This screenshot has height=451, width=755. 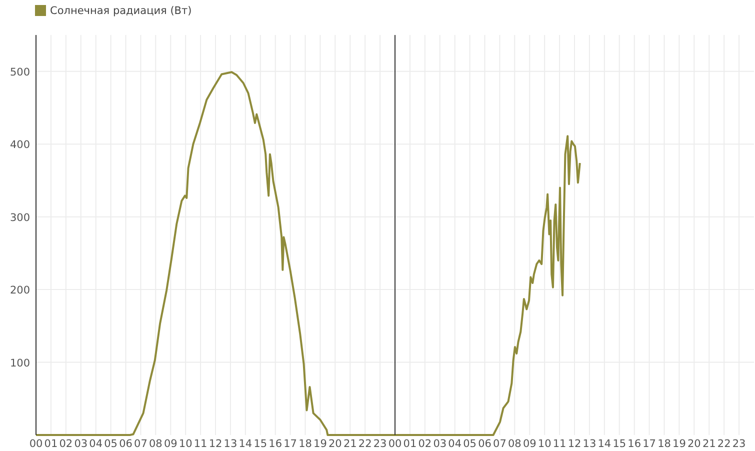 What do you see at coordinates (20, 363) in the screenshot?
I see `y-tick-label: 100` at bounding box center [20, 363].